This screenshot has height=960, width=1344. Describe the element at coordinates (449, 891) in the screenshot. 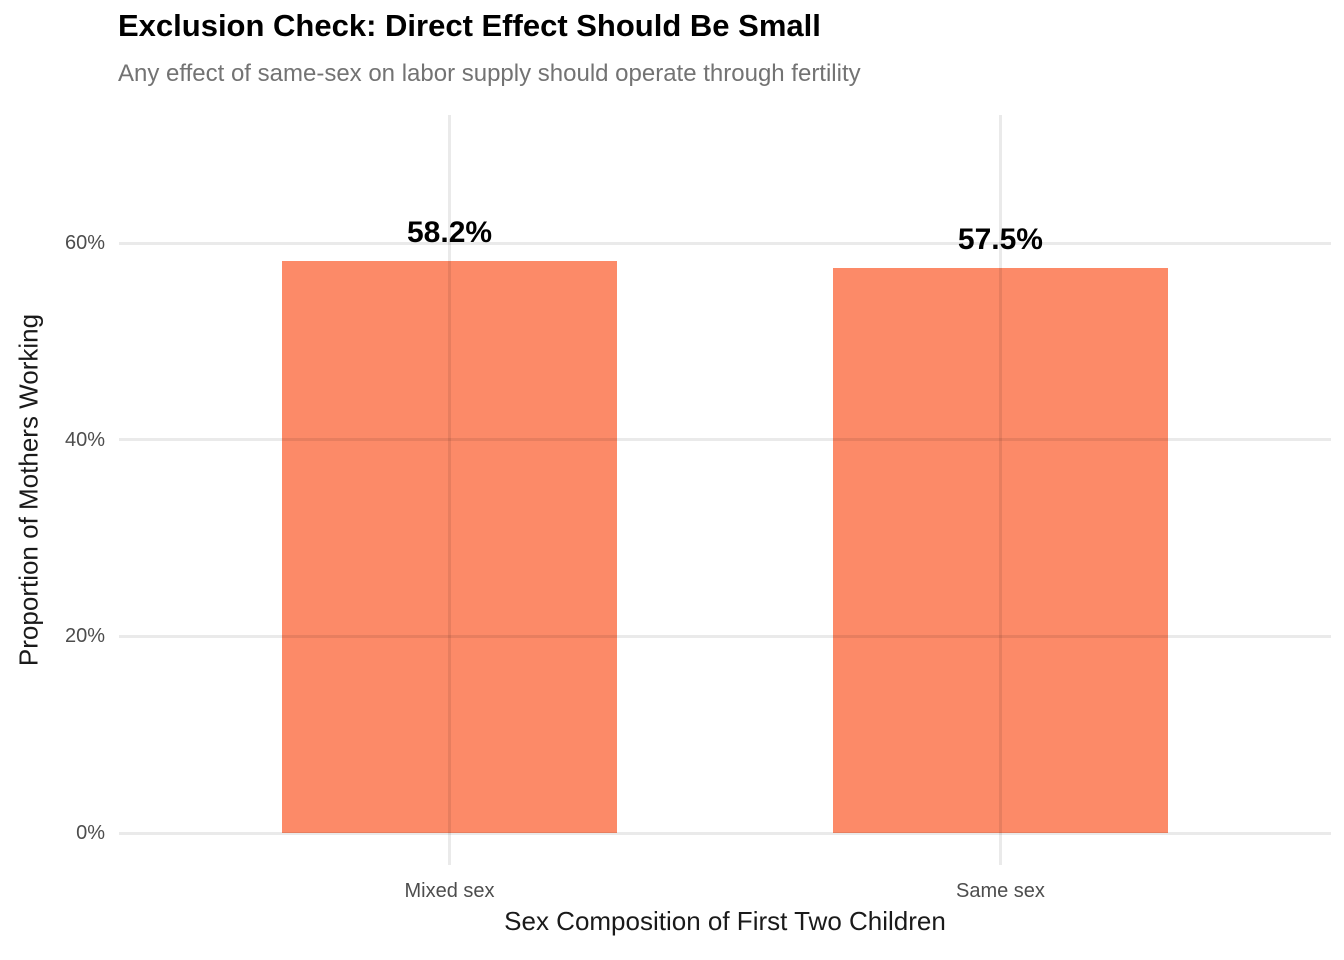

I see `x-tick-label: Mixed sex` at that location.